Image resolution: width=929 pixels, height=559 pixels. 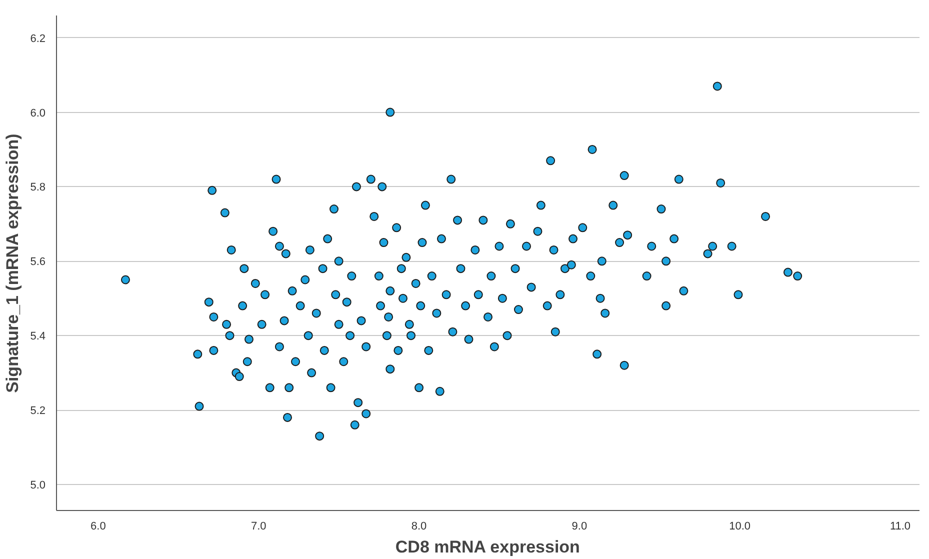 What do you see at coordinates (38, 336) in the screenshot?
I see `y-tick-label: 5.4` at bounding box center [38, 336].